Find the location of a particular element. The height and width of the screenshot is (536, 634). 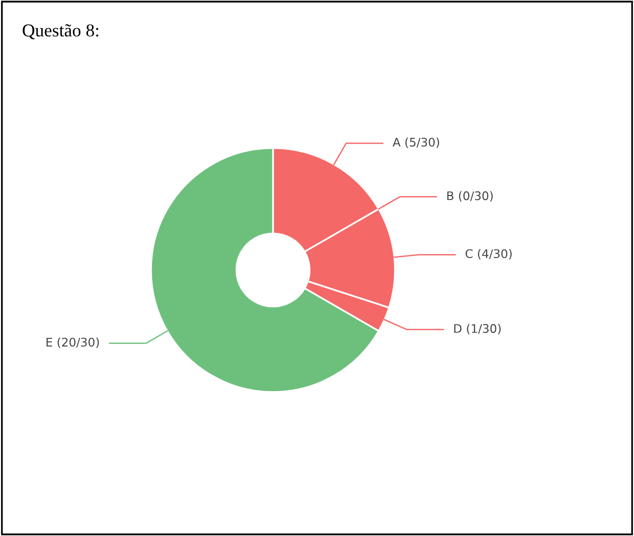

legend-label: B (0/30) is located at coordinates (470, 196).